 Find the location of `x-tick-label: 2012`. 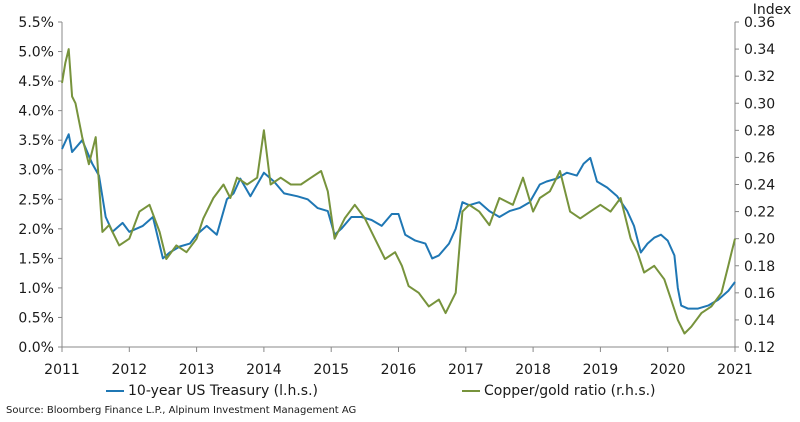

x-tick-label: 2012 is located at coordinates (129, 370).